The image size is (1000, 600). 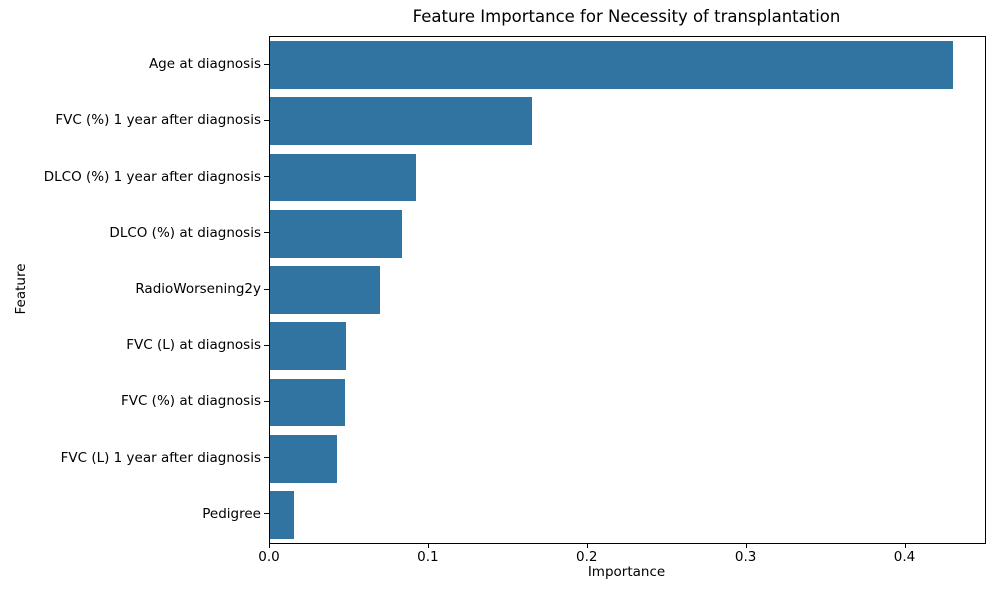 I want to click on x-axis-label: Importance, so click(x=626, y=572).